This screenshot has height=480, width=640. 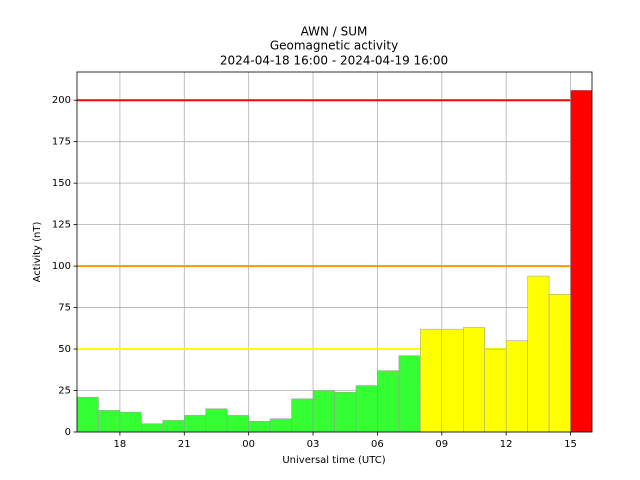 What do you see at coordinates (61, 183) in the screenshot?
I see `y-tick-label: 150` at bounding box center [61, 183].